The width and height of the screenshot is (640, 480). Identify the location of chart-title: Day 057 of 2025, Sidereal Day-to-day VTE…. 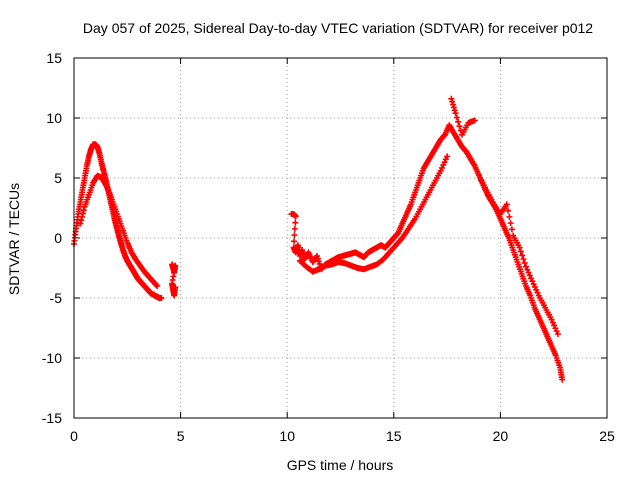
(338, 28).